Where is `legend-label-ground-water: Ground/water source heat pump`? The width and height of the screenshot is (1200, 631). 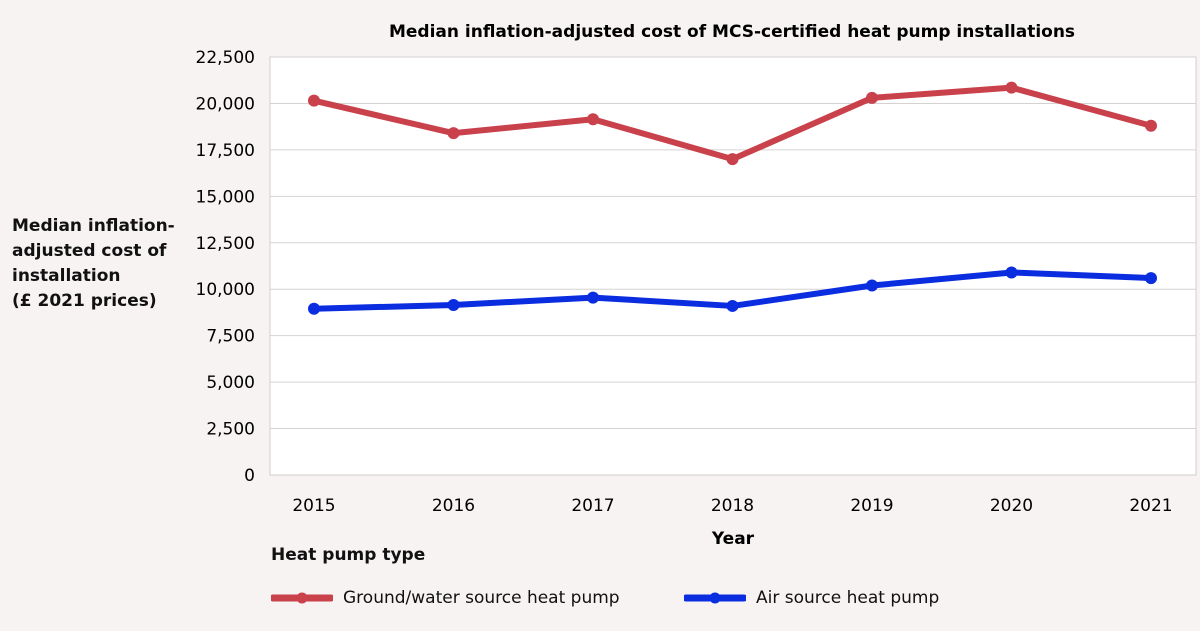 legend-label-ground-water: Ground/water source heat pump is located at coordinates (481, 598).